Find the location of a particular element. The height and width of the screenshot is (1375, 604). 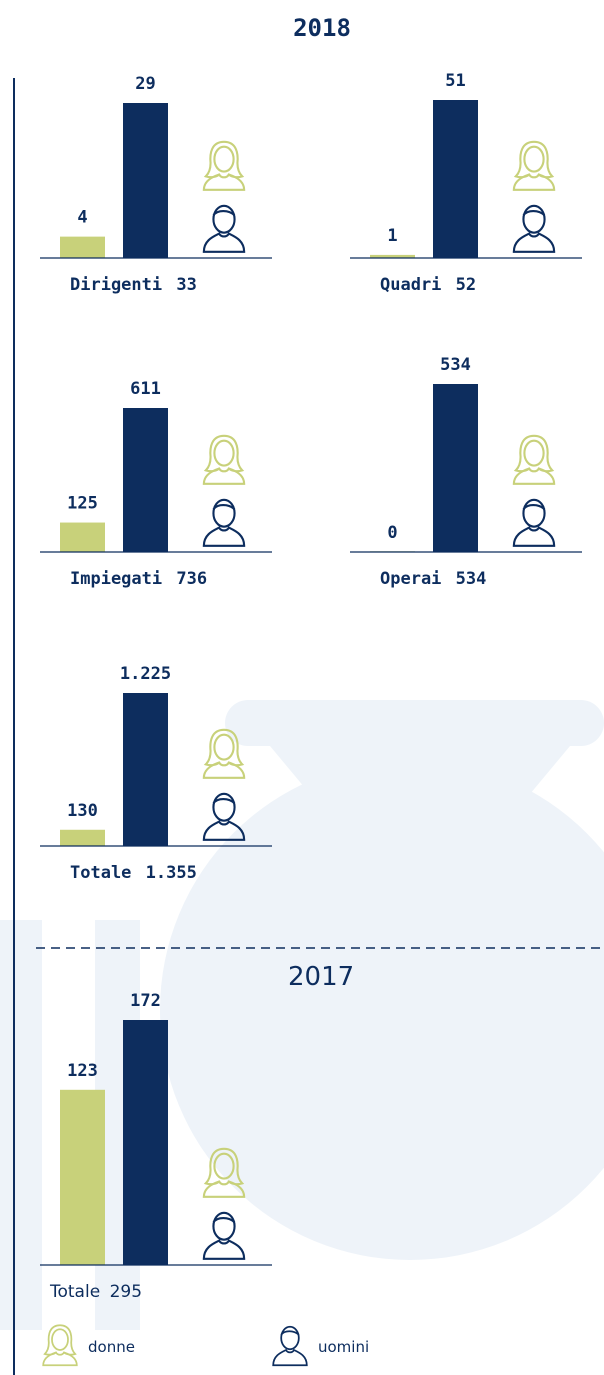

legend-label: uomini is located at coordinates (343, 1347).